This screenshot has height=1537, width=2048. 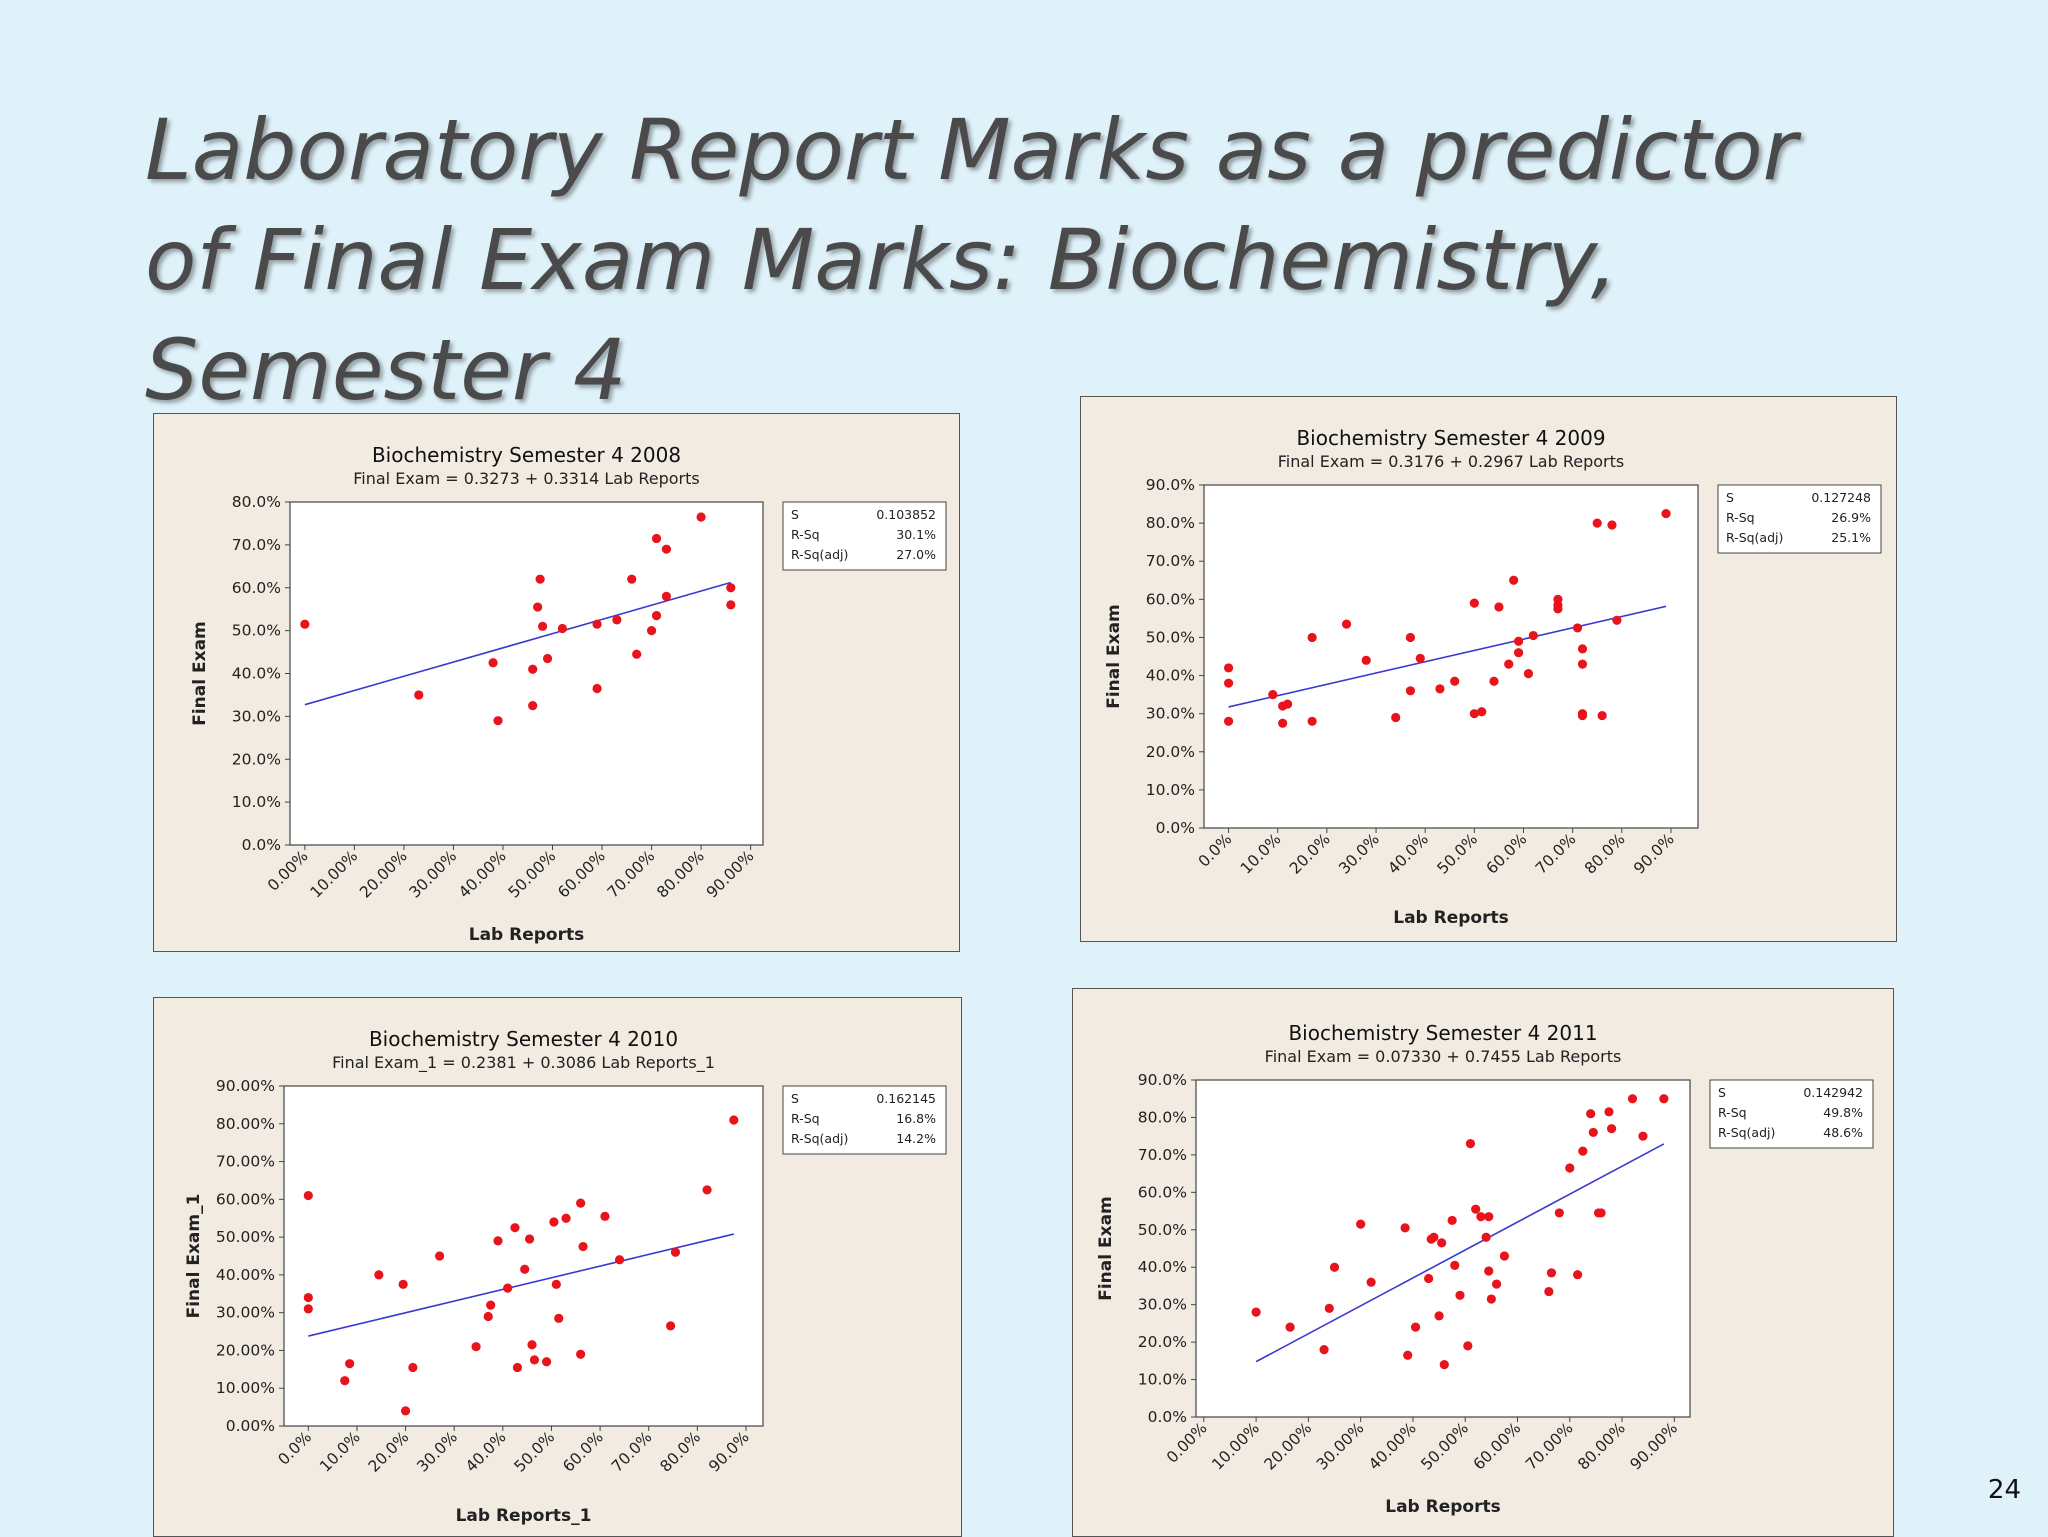 What do you see at coordinates (916, 554) in the screenshot?
I see `stats-value: 27.0%` at bounding box center [916, 554].